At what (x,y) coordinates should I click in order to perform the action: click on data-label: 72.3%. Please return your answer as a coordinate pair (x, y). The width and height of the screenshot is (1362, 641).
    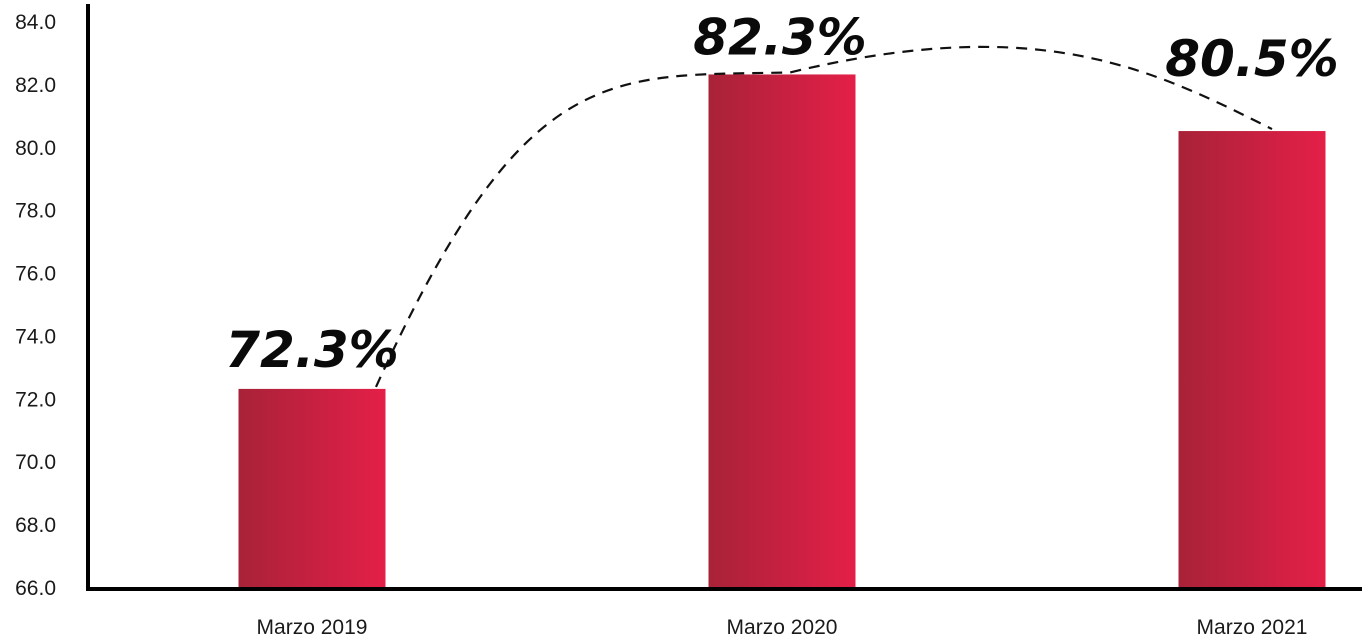
    Looking at the image, I should click on (311, 350).